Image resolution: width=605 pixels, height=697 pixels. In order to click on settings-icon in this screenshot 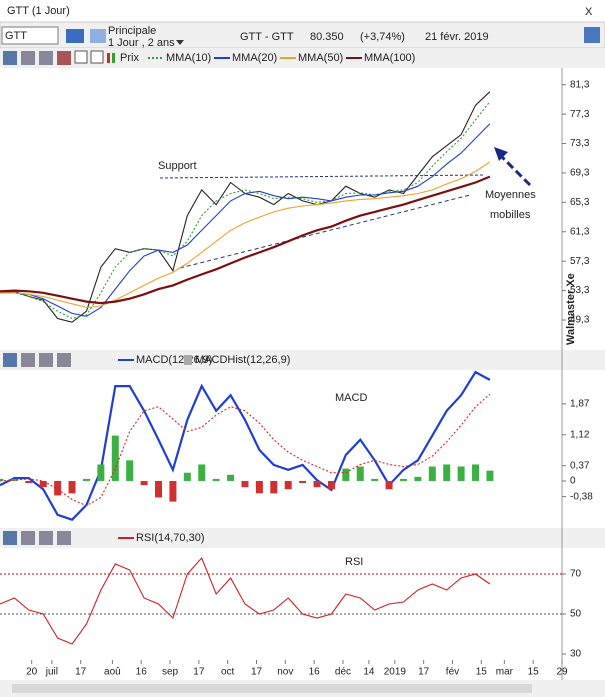, I will do `click(592, 35)`.